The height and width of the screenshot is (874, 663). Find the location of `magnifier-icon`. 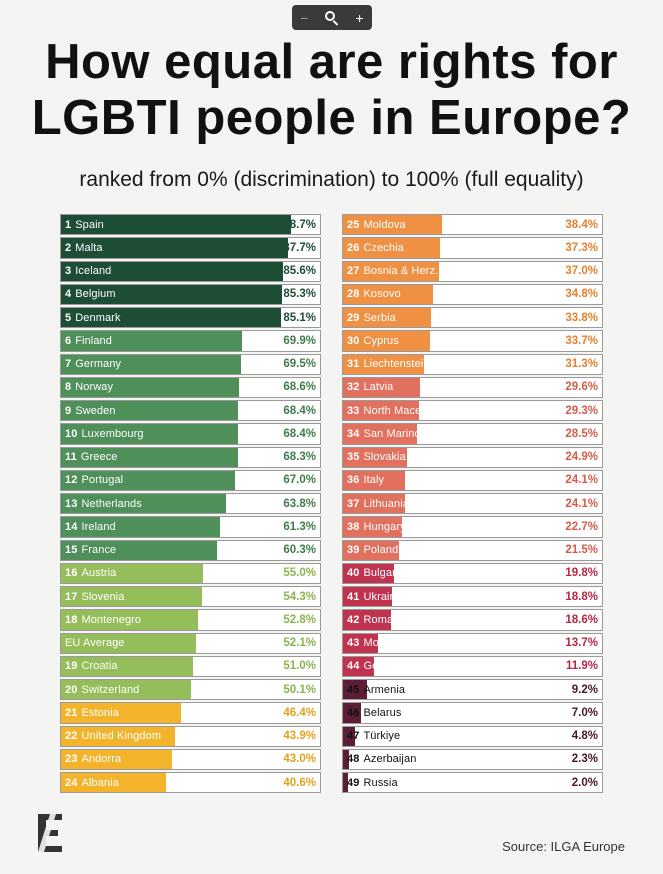

magnifier-icon is located at coordinates (331, 17).